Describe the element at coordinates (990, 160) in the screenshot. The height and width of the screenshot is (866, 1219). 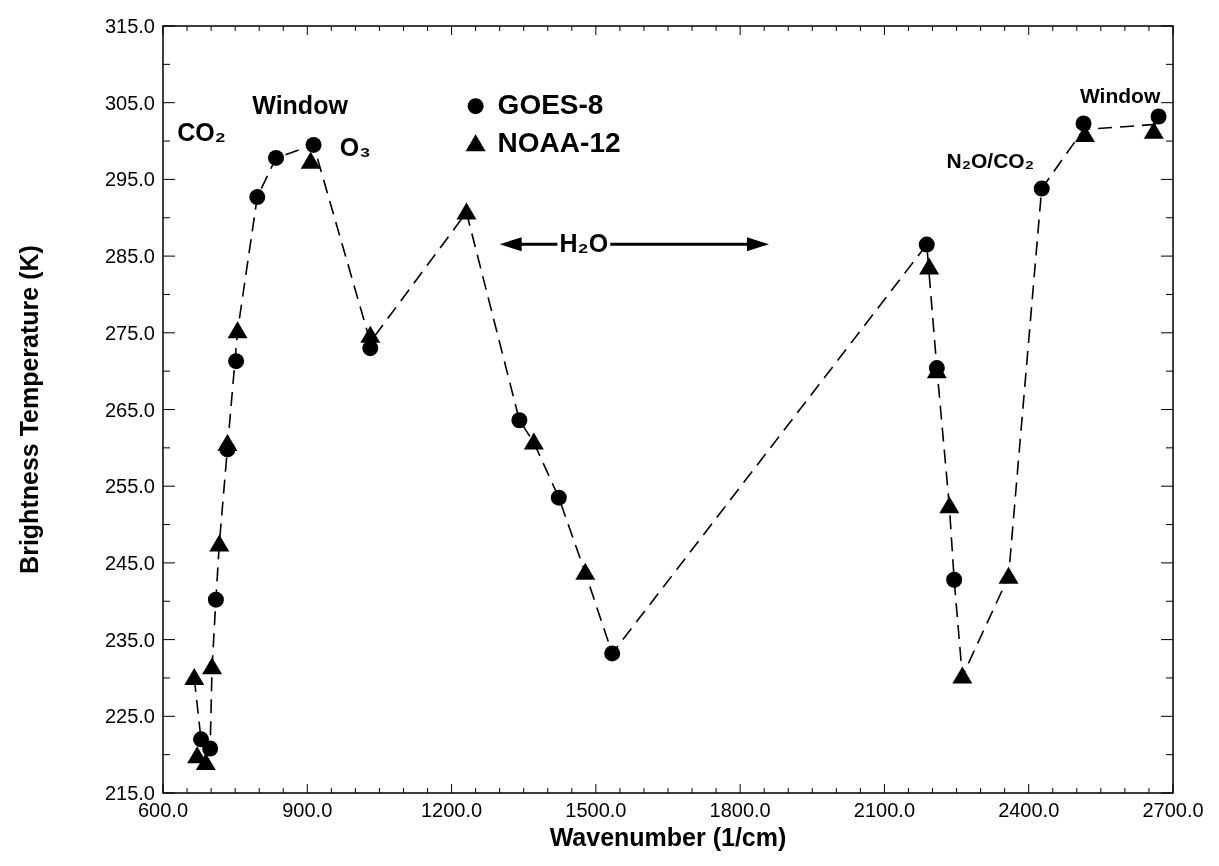
I see `annotation: N₂O/CO₂` at that location.